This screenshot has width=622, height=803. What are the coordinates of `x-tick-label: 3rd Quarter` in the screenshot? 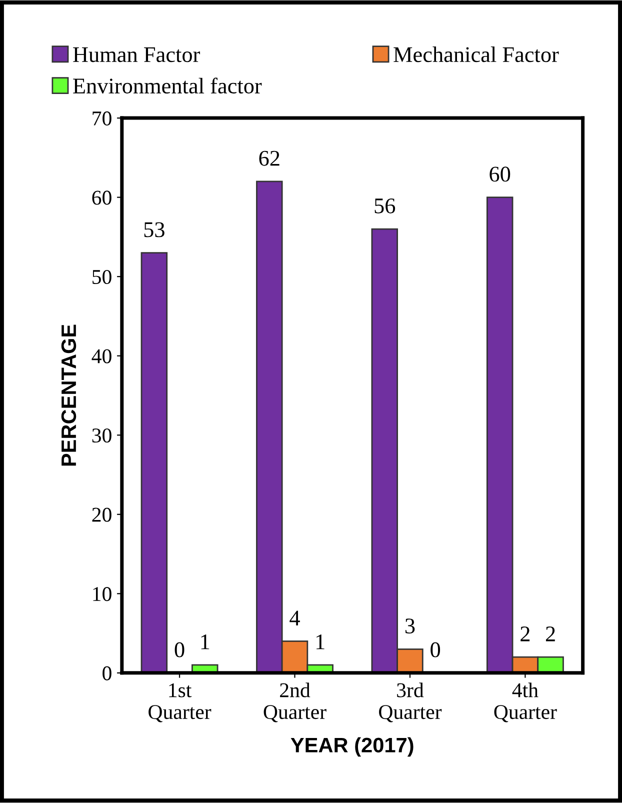 It's located at (410, 702).